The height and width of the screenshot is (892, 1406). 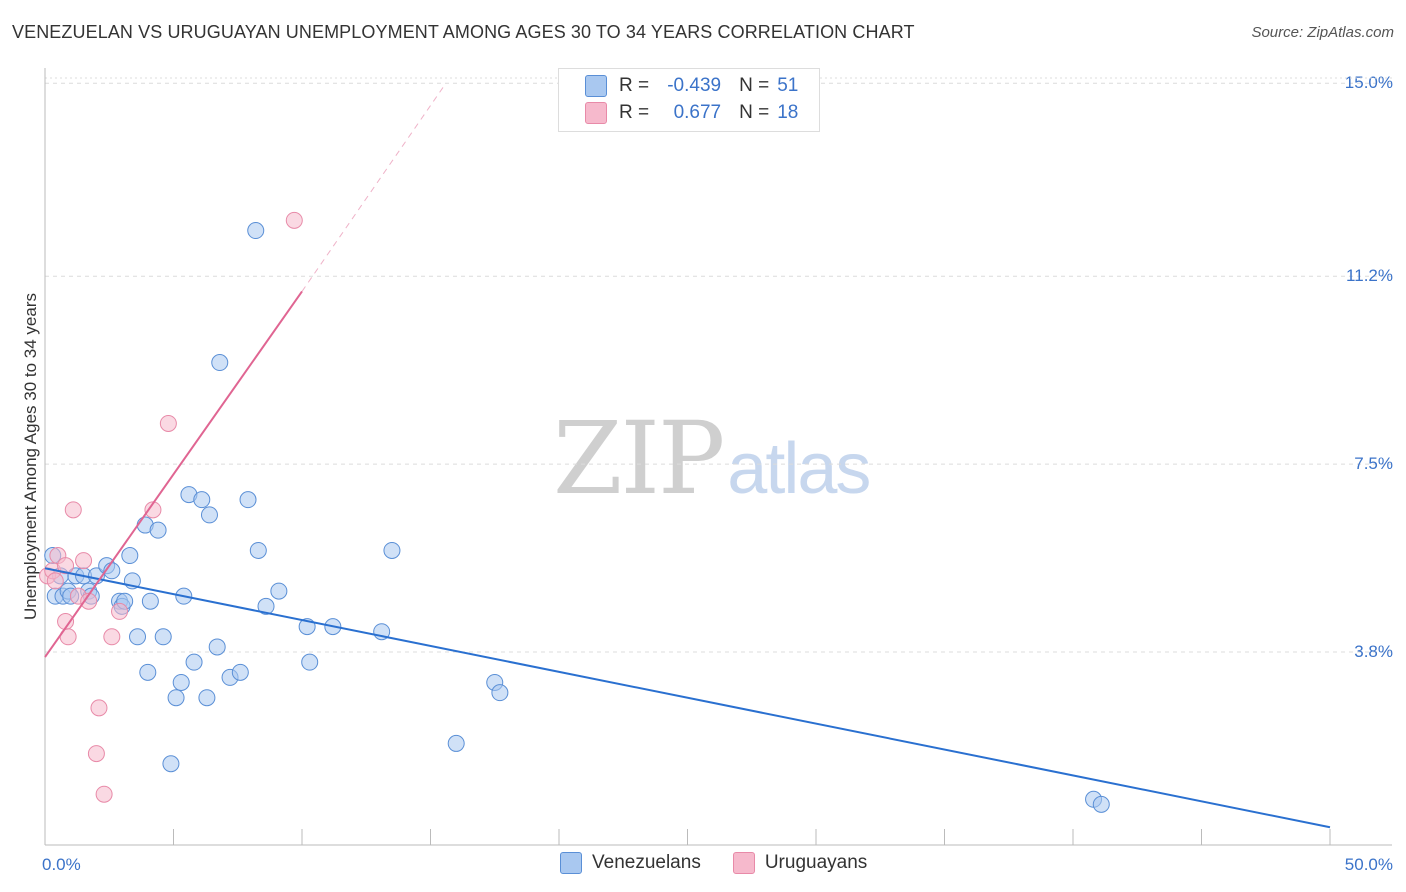 I want to click on legend-row-venezuelans: R = -0.439 N = 51, so click(x=691, y=86).